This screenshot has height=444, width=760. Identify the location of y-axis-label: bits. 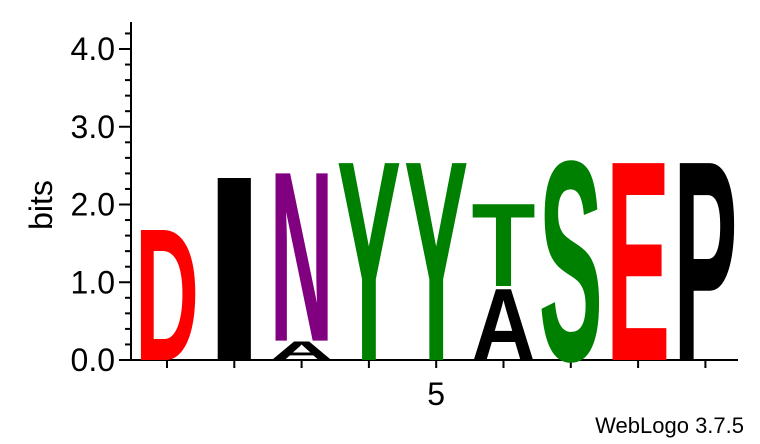
(41, 205).